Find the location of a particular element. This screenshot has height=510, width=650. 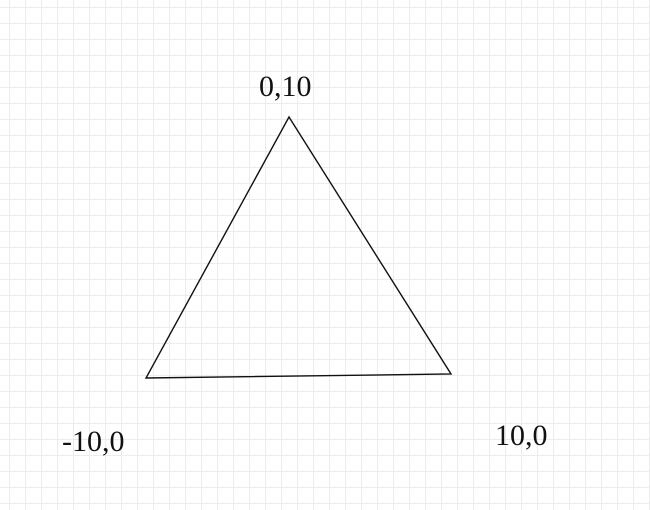

vertex-label-top: 0,10 is located at coordinates (285, 86).